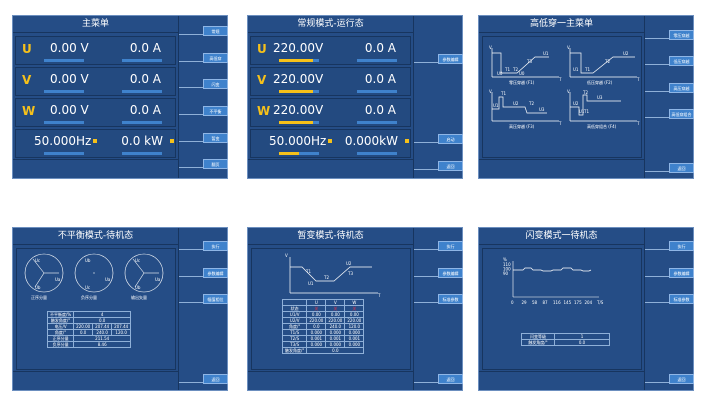  What do you see at coordinates (102, 344) in the screenshot?
I see `table-cell: 8.46` at bounding box center [102, 344].